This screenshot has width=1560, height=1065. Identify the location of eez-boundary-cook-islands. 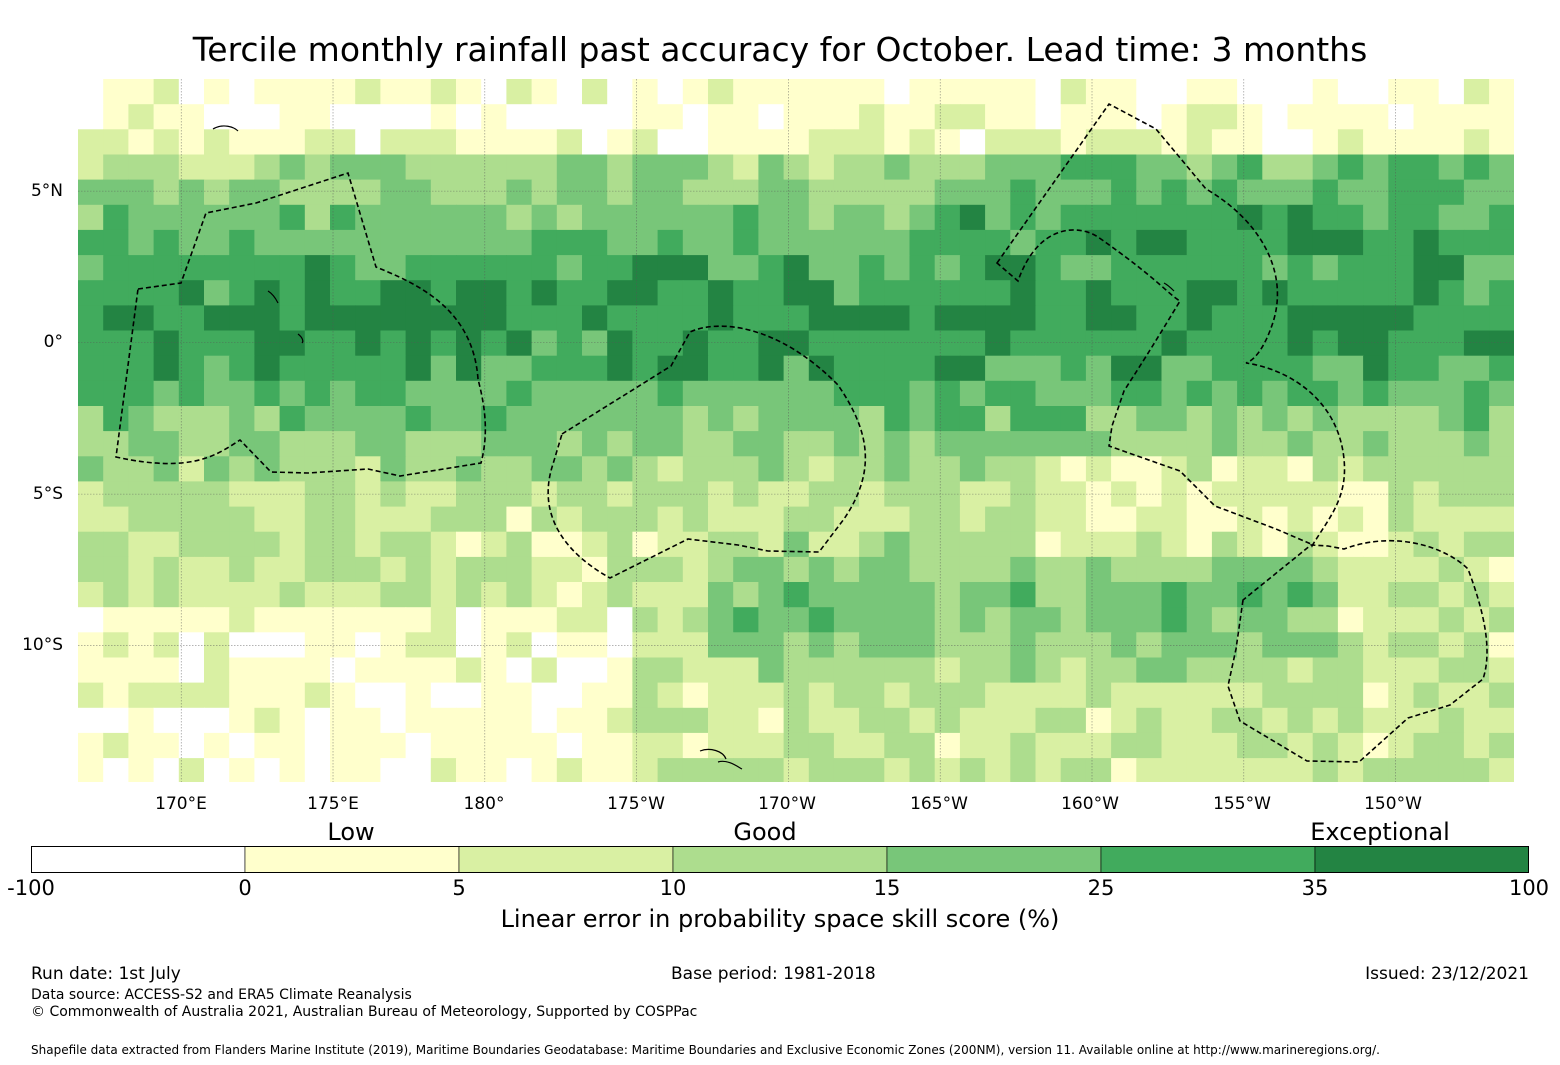
(1357, 651).